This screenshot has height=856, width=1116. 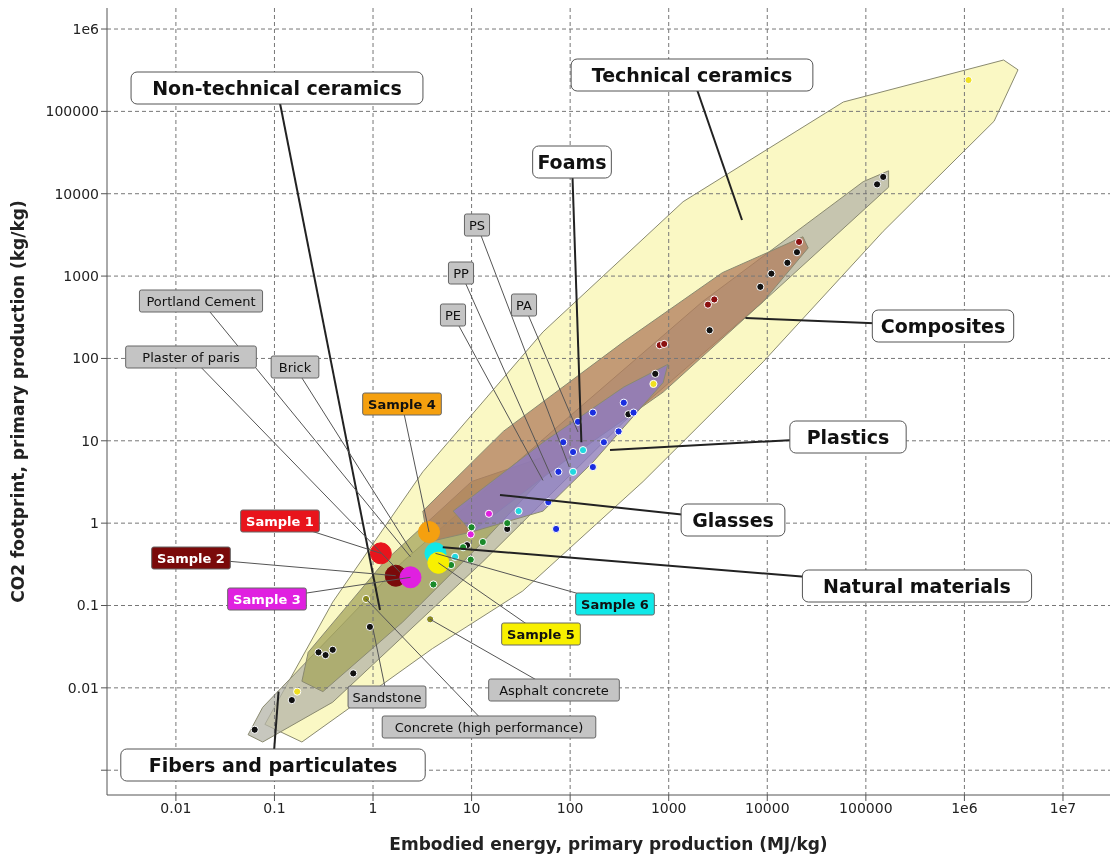 I want to click on annotation: Sample 3, so click(x=267, y=599).